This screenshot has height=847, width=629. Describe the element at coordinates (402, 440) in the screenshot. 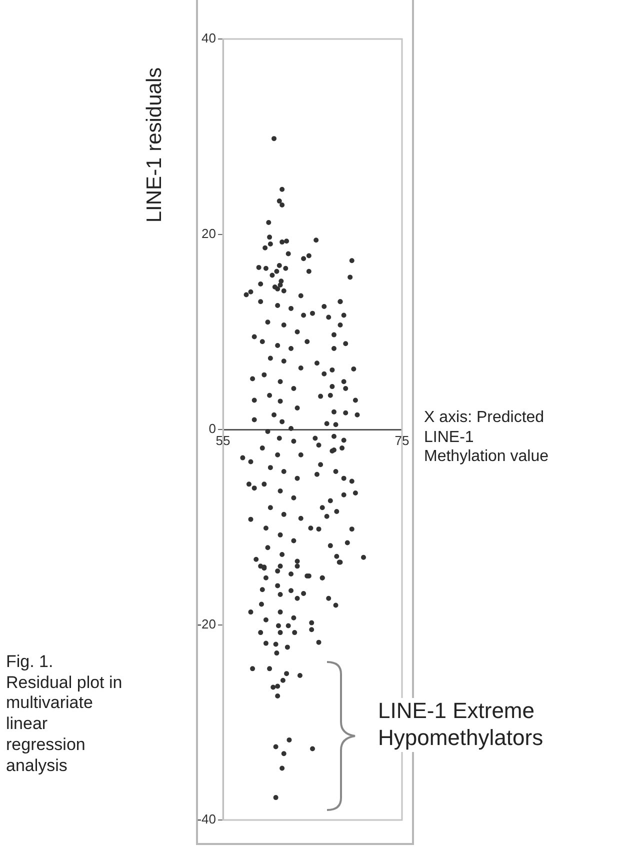

I see `x-tick-label: 75` at that location.